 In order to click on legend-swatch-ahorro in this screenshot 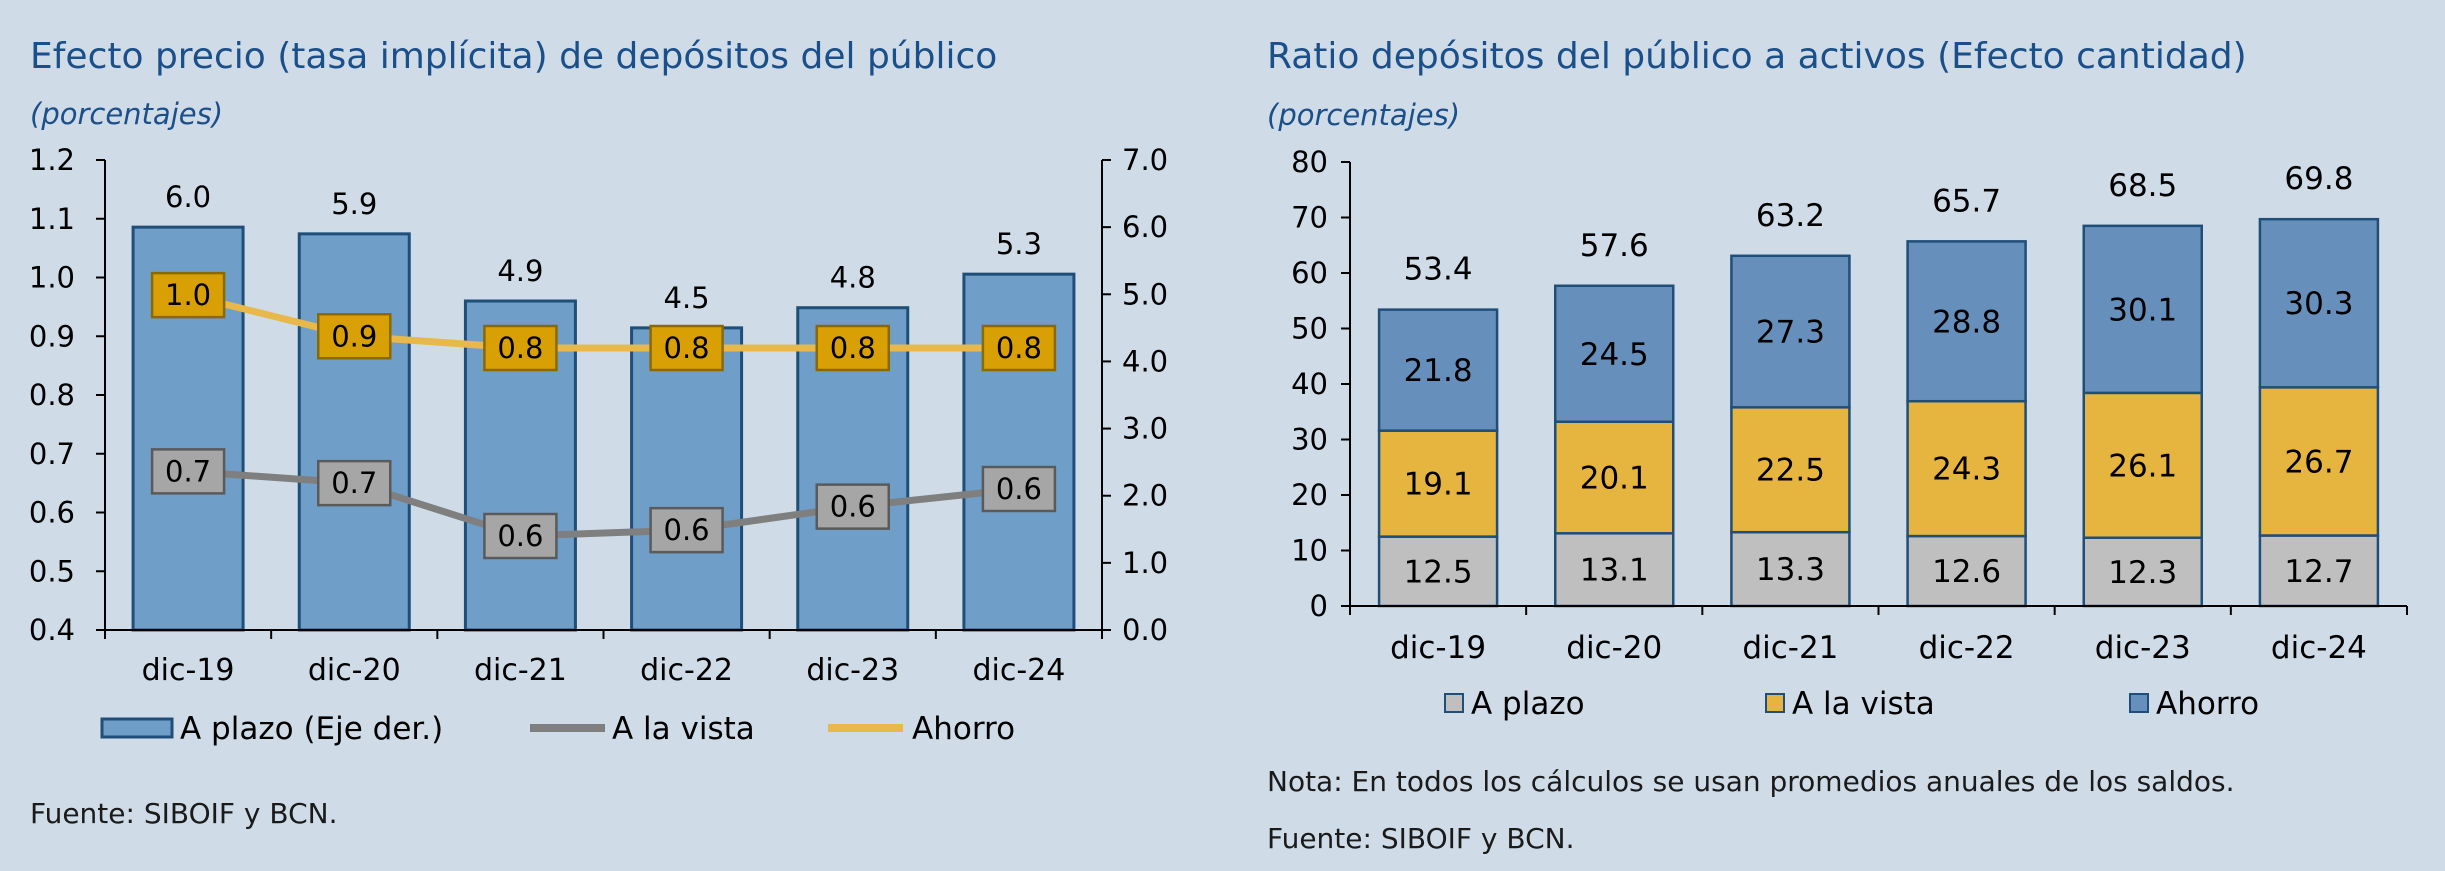, I will do `click(2139, 703)`.